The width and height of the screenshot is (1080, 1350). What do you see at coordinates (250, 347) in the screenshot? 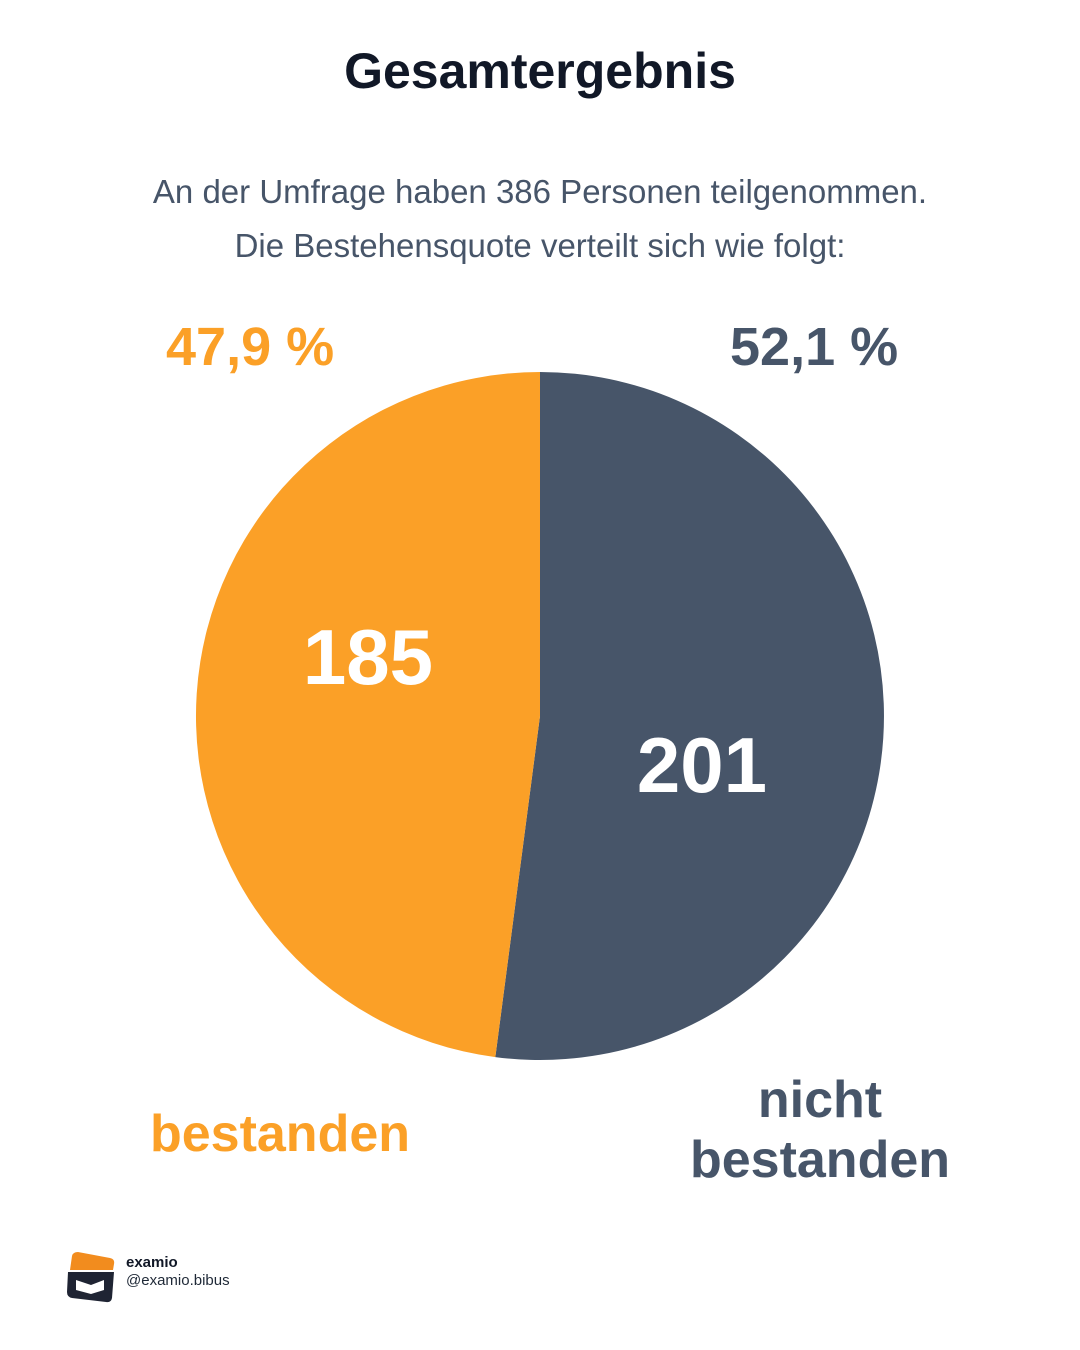
I see `percent-label-bestanden: 47,9 %` at bounding box center [250, 347].